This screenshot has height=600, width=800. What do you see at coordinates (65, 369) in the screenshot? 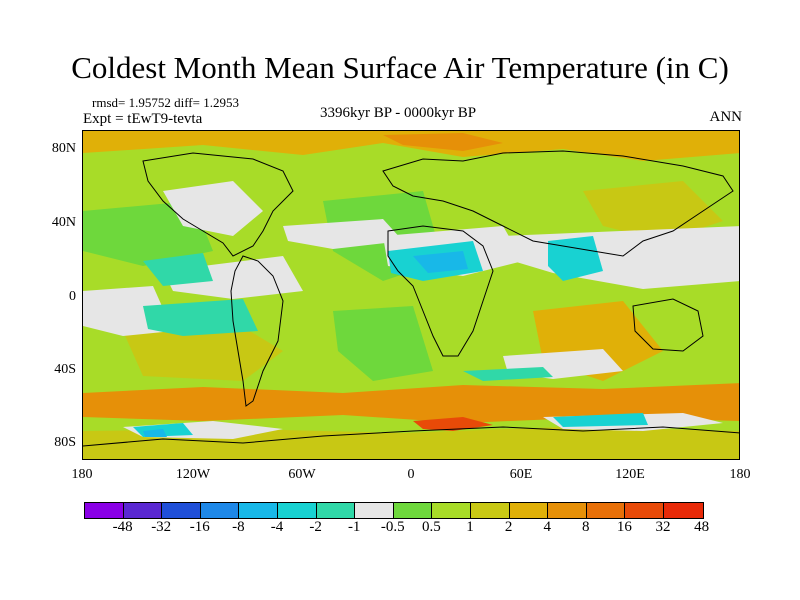
I see `y-tick-40s: 40S` at bounding box center [65, 369].